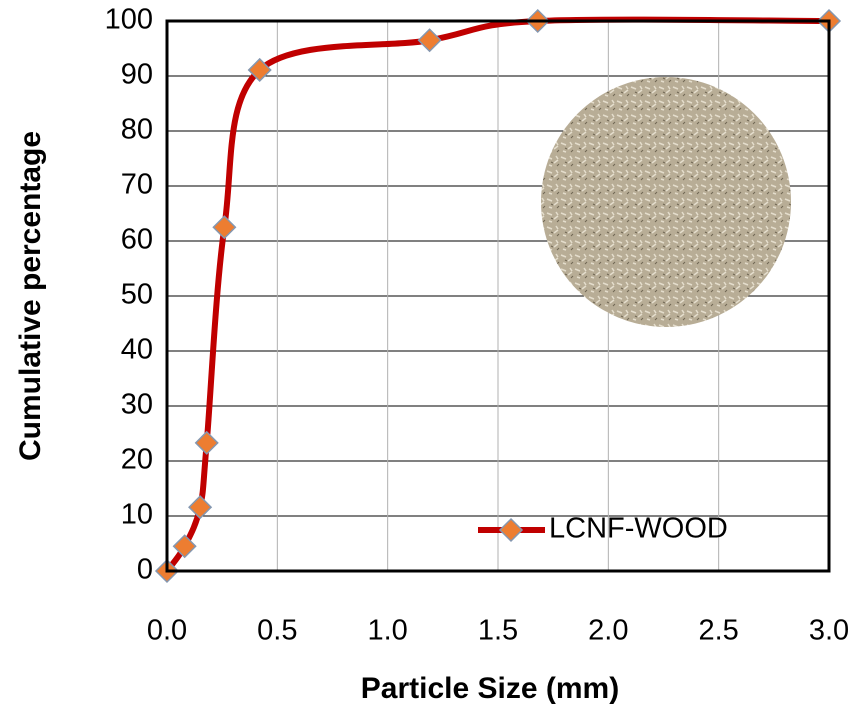  Describe the element at coordinates (137, 185) in the screenshot. I see `y-tick-label: 70` at that location.